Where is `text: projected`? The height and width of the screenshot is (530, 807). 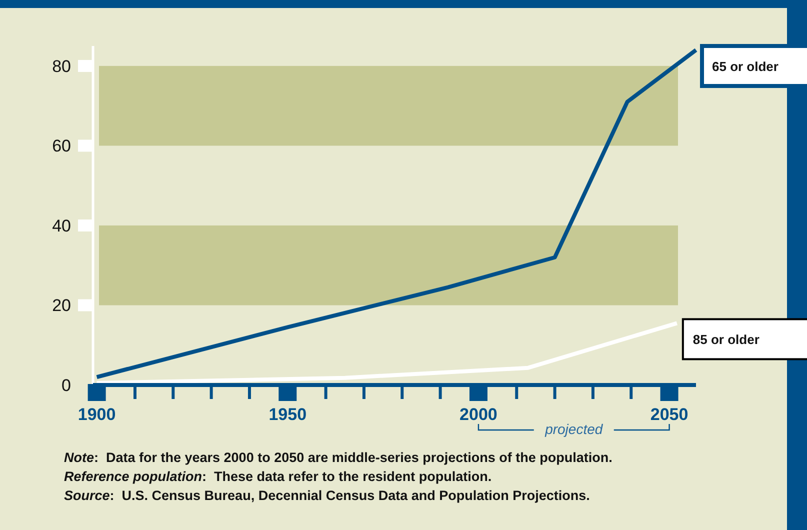 text: projected is located at coordinates (574, 429).